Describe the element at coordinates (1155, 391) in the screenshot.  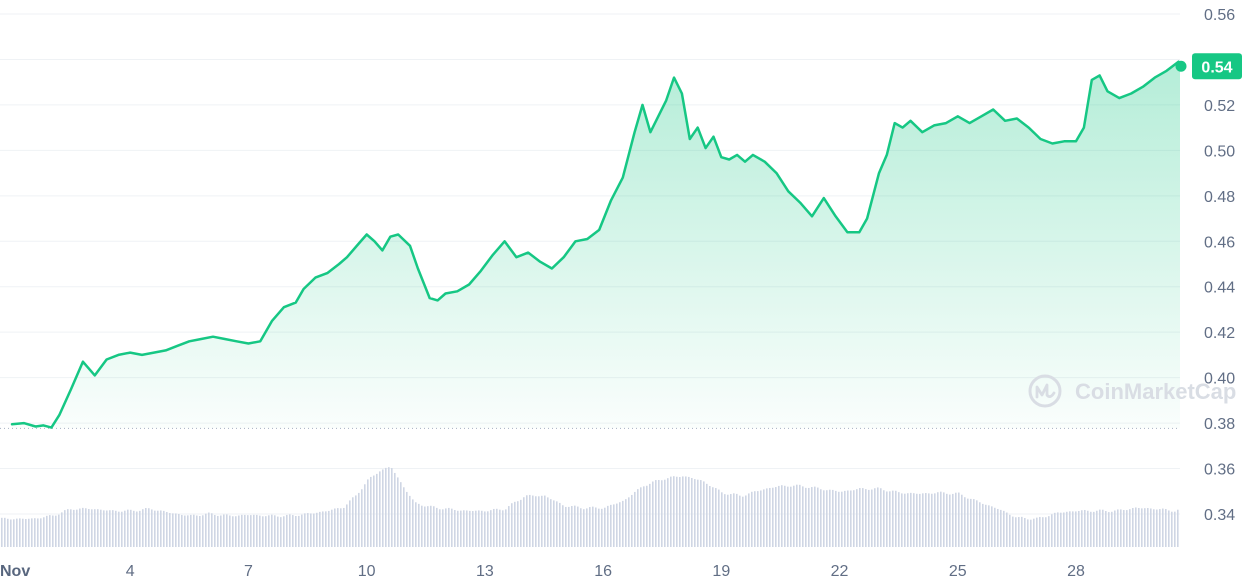
I see `watermark-text: CoinMarketCap` at that location.